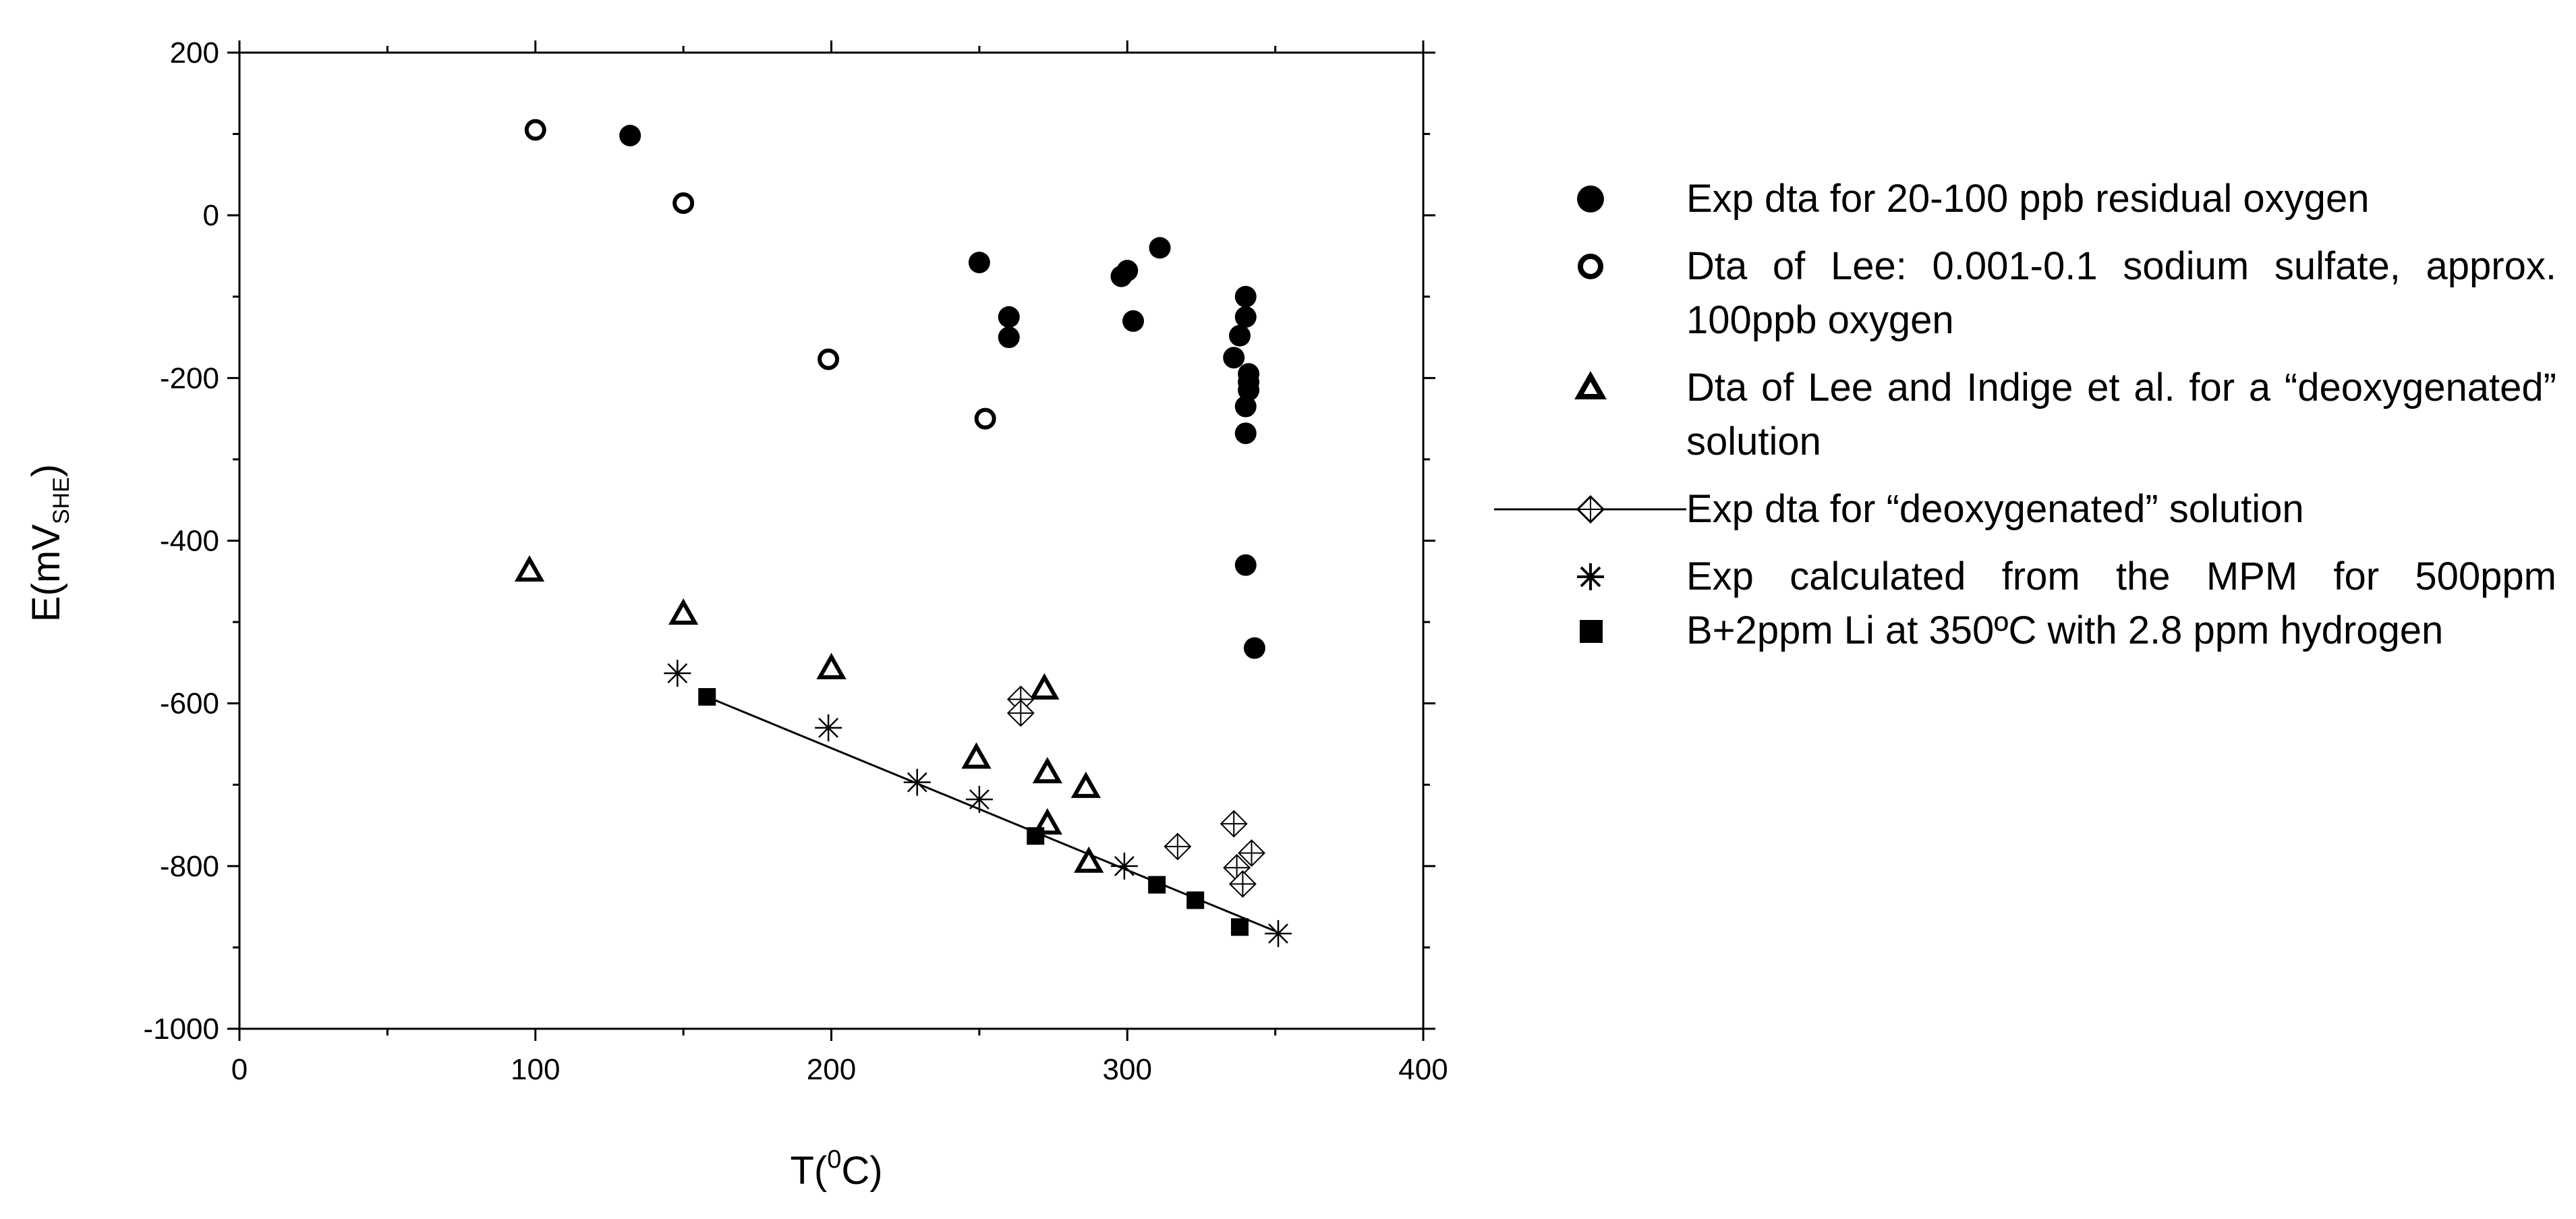 Image resolution: width=2576 pixels, height=1219 pixels. I want to click on regression-line, so click(991, 814).